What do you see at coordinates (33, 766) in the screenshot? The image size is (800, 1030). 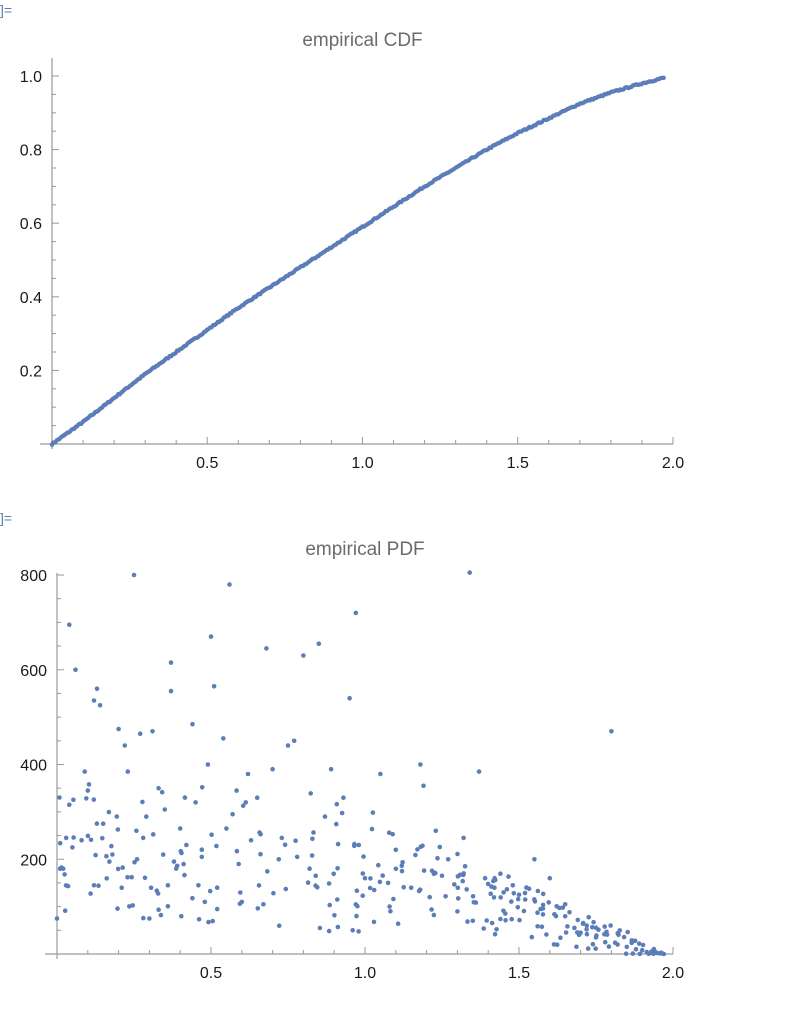 I see `y-tick-label: 400` at bounding box center [33, 766].